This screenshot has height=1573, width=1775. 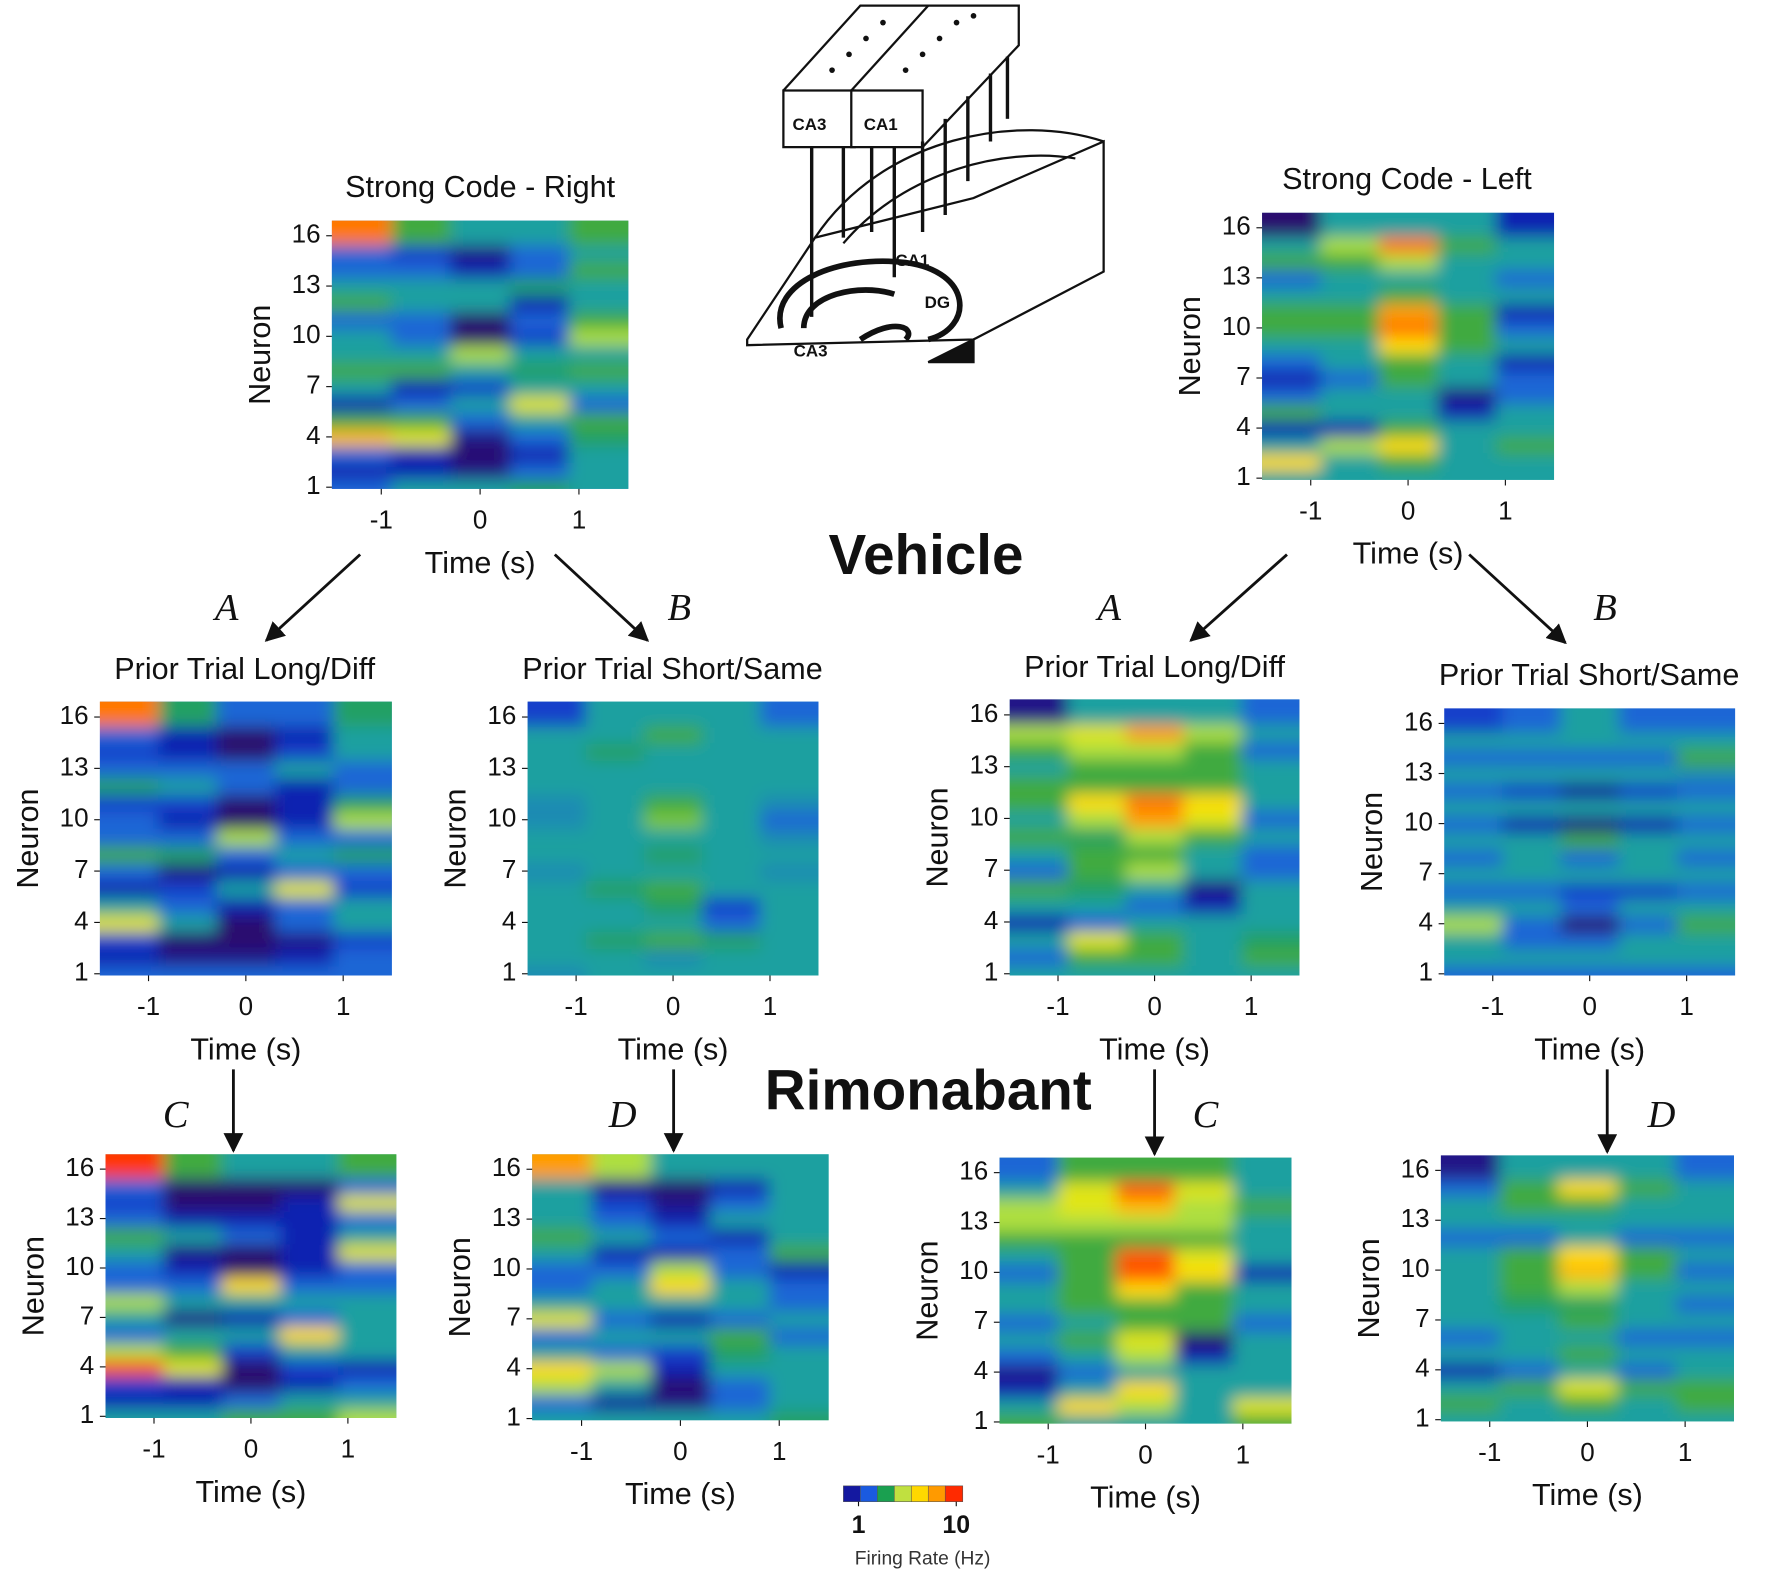 I want to click on x-tick-label: 1, so click(x=343, y=1006).